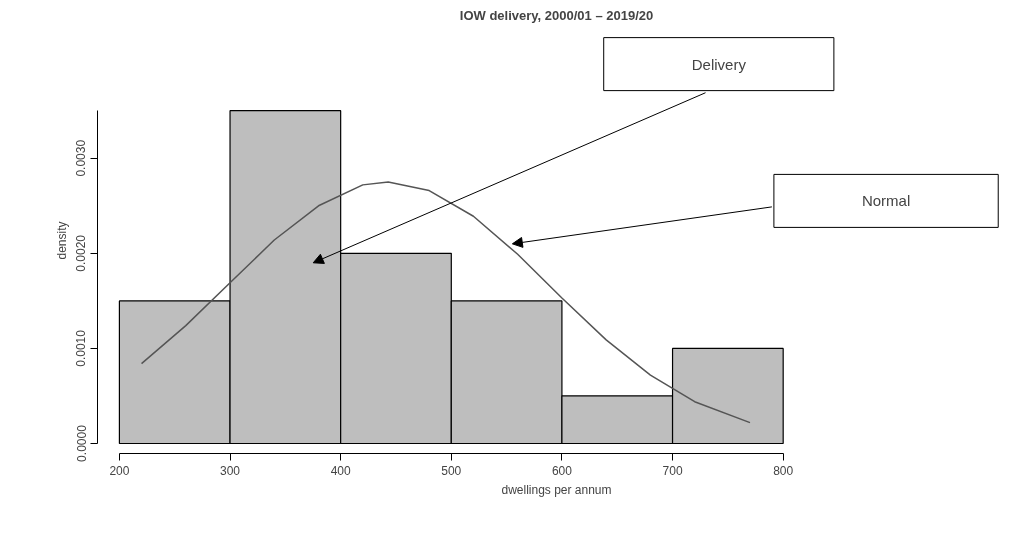 This screenshot has height=543, width=1019. I want to click on y-tick-label: 0.0000, so click(81, 443).